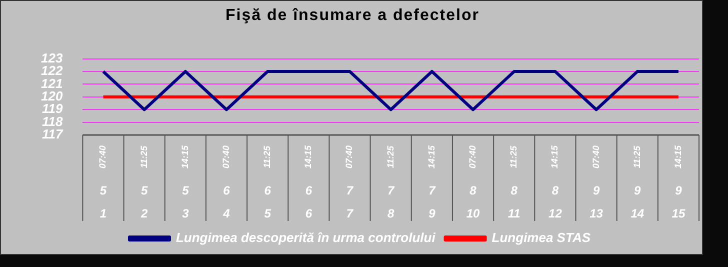 This screenshot has height=267, width=728. What do you see at coordinates (225, 182) in the screenshot?
I see `category-label: 07:40 6 4` at bounding box center [225, 182].